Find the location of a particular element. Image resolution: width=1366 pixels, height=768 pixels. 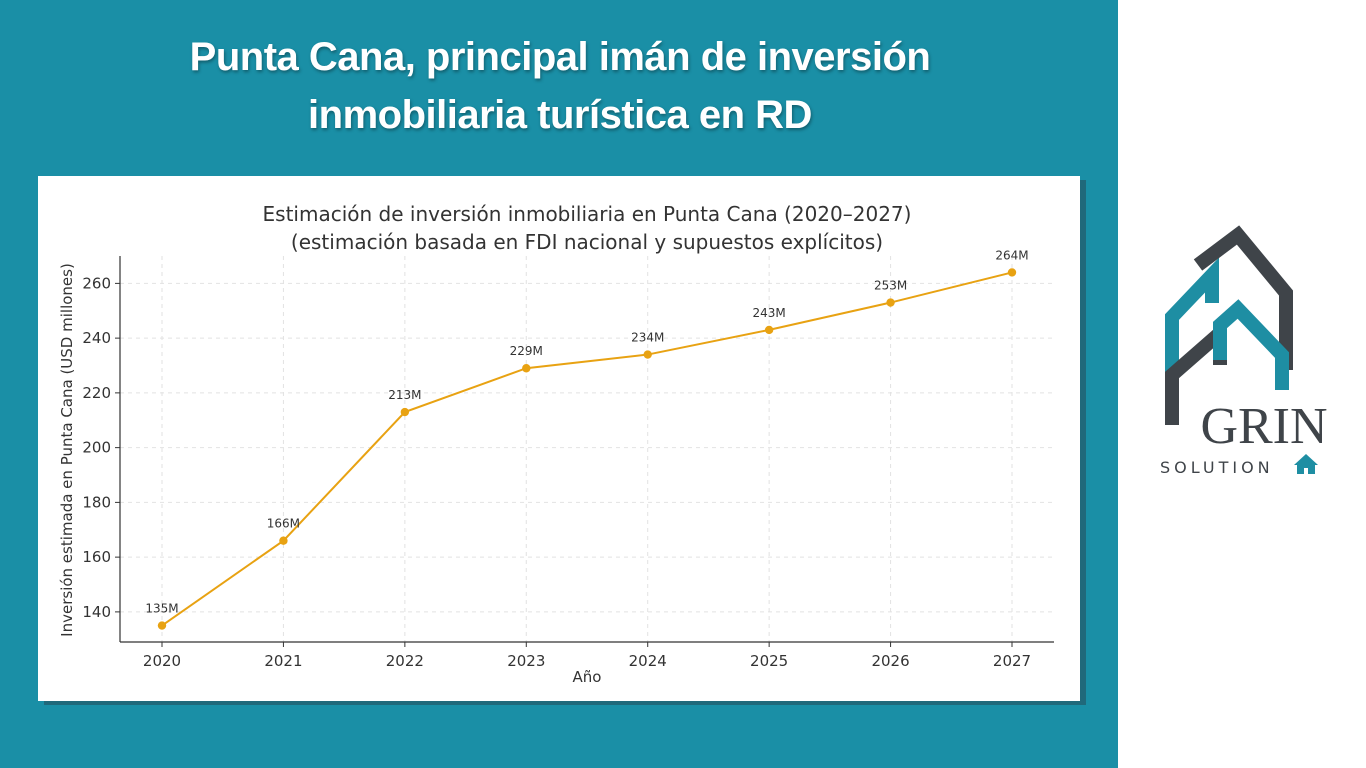

x-tick-label: 2020 is located at coordinates (162, 661).